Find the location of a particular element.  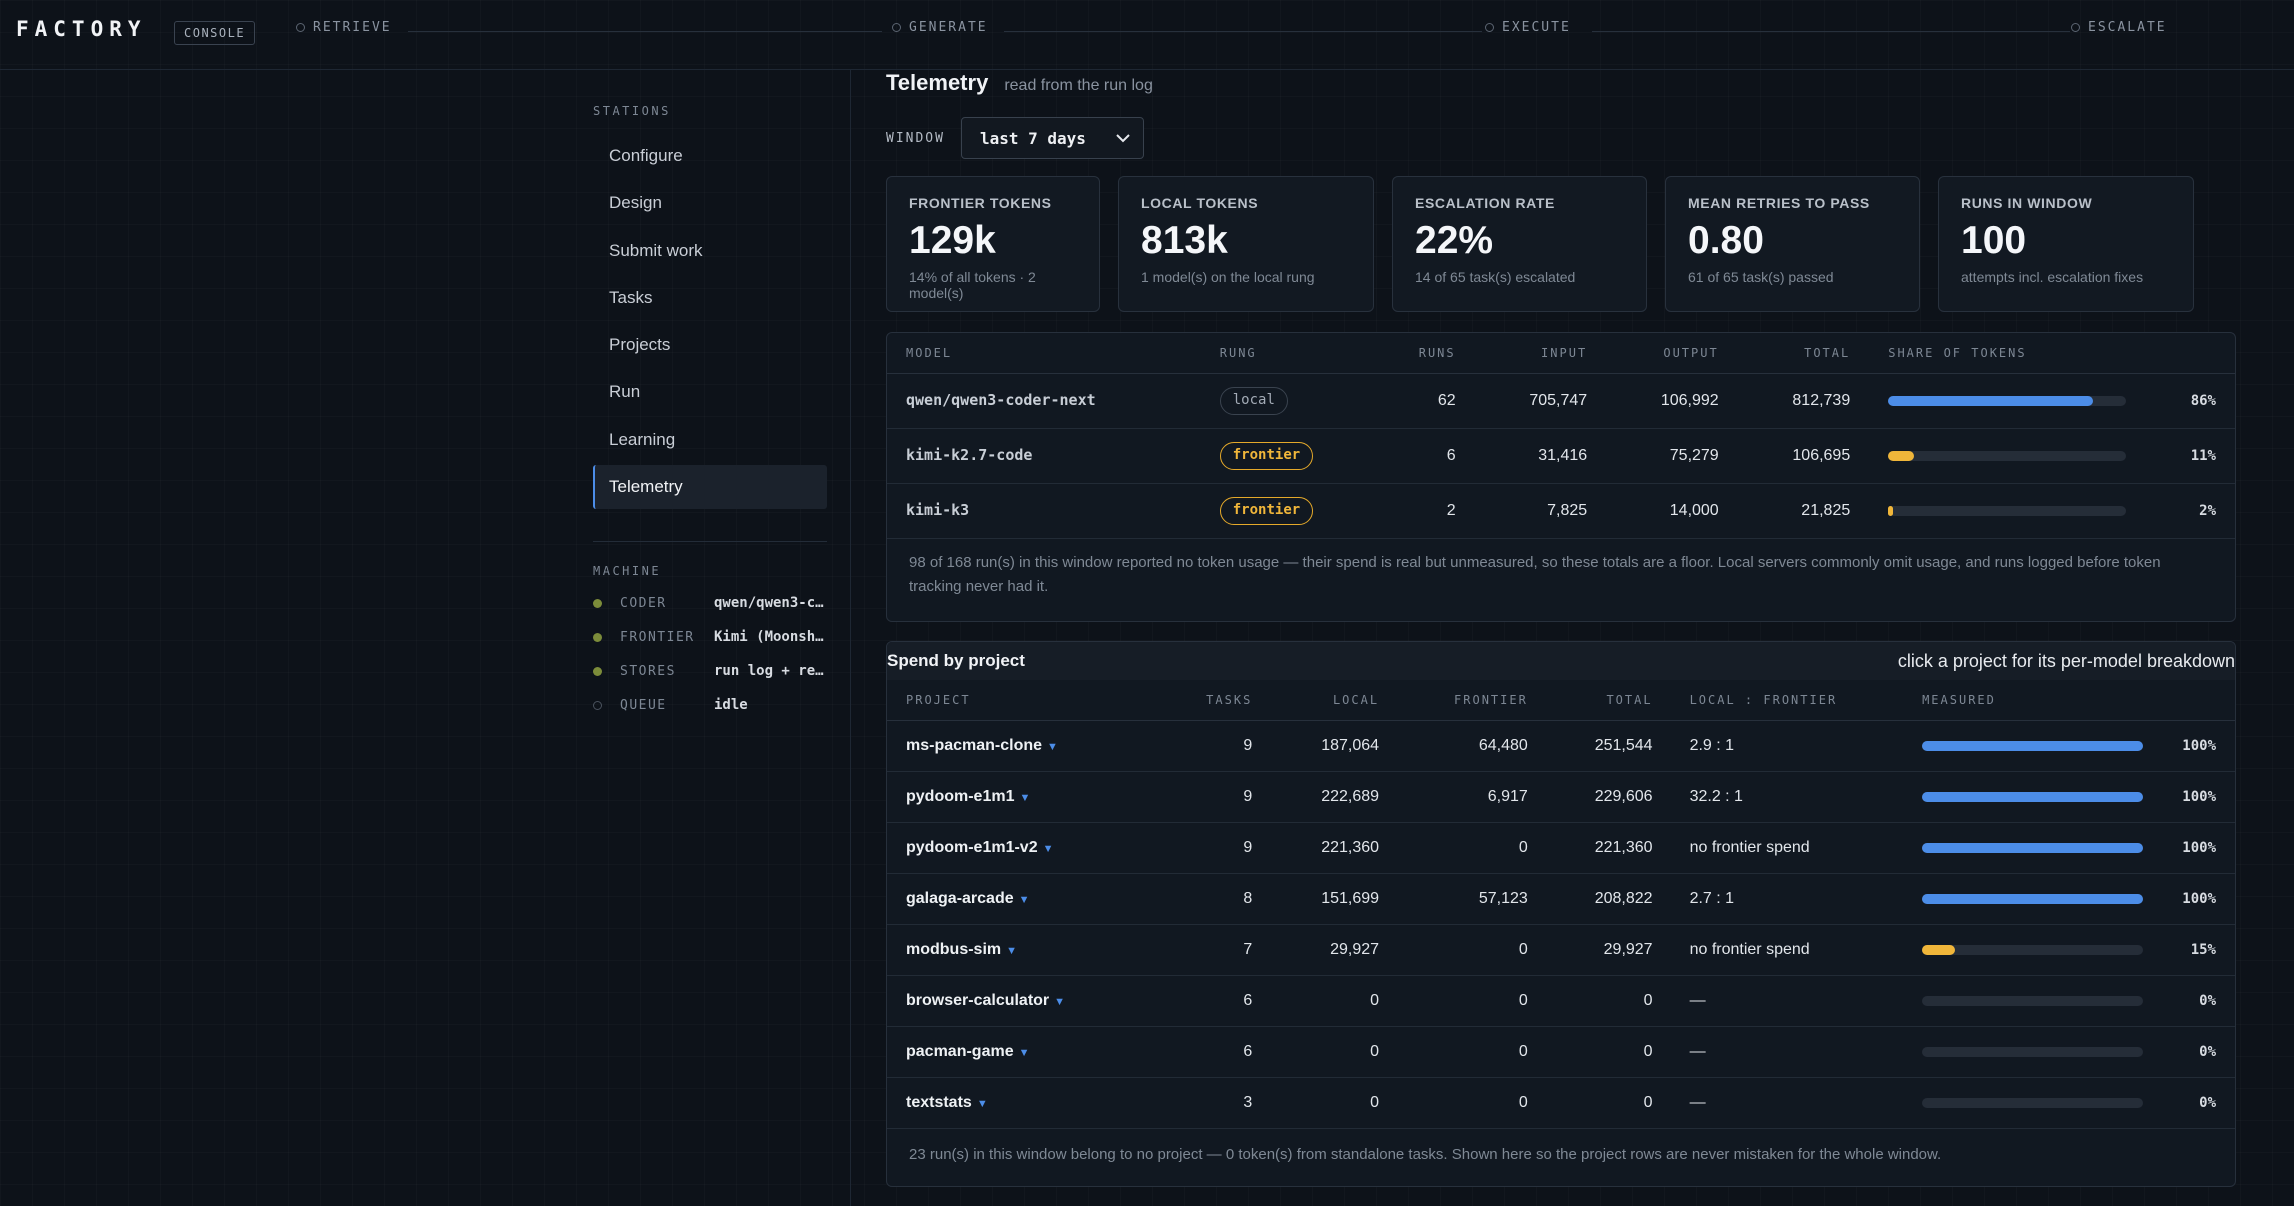

project-name: pydoom-e1m1 is located at coordinates (960, 796).